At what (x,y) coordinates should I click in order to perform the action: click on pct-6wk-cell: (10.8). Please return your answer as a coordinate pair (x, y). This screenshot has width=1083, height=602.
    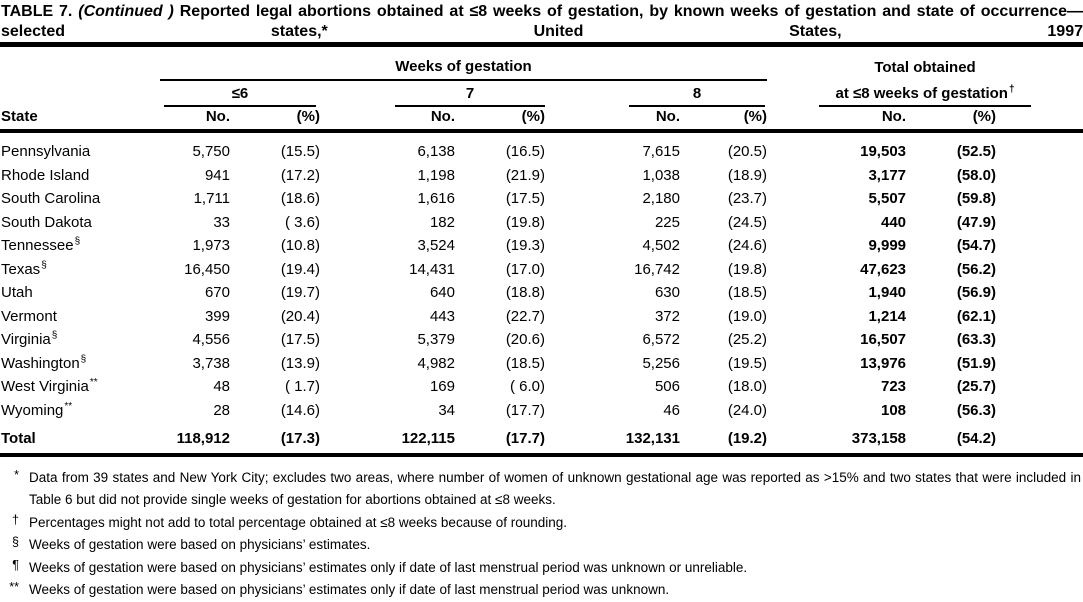
    Looking at the image, I should click on (300, 245).